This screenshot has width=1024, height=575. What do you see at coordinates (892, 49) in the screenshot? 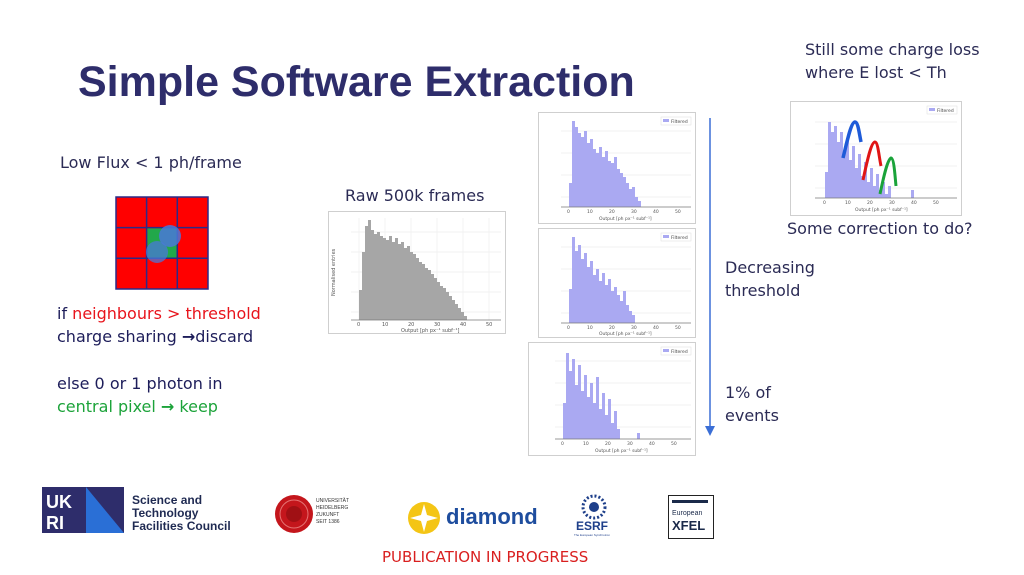
I see `charge-loss-label-1: Still some charge loss` at bounding box center [892, 49].